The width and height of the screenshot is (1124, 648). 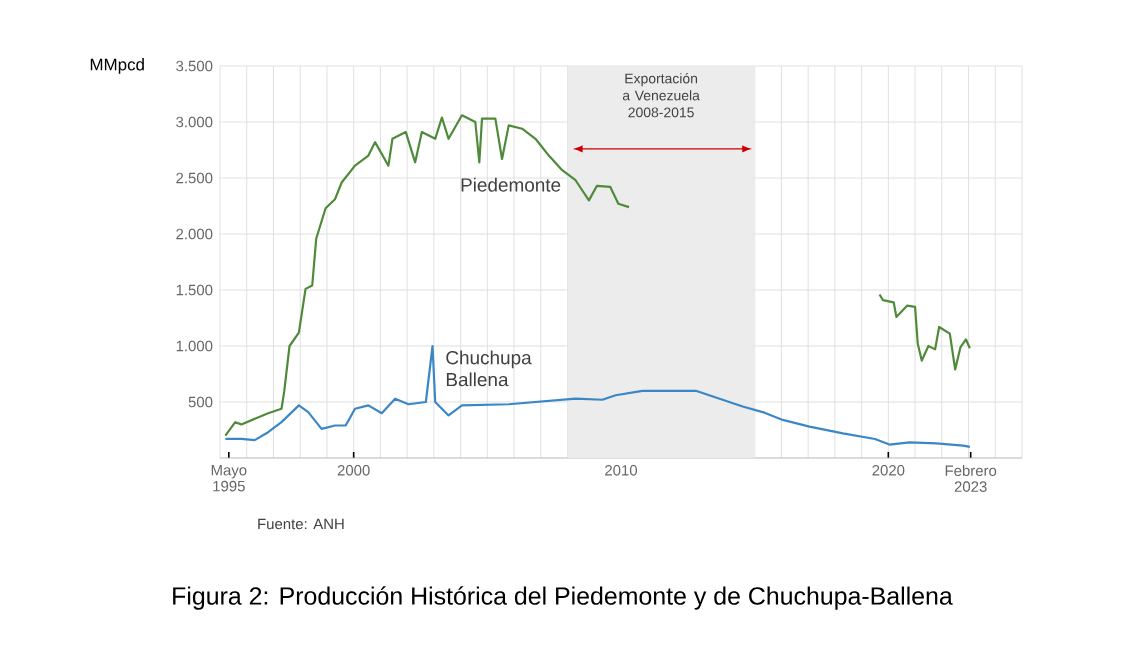 What do you see at coordinates (563, 598) in the screenshot?
I see `text: Figura 2: Producción Histórica del Piedemonte y de Chuchupa-Ballena` at bounding box center [563, 598].